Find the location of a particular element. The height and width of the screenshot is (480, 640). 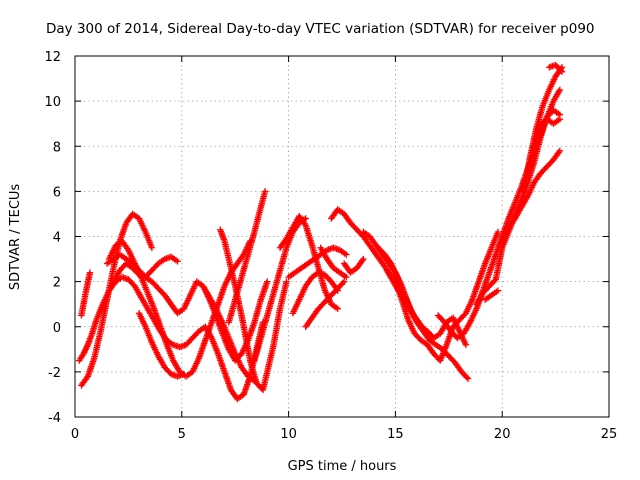

x-tick-label: 10 is located at coordinates (288, 434).